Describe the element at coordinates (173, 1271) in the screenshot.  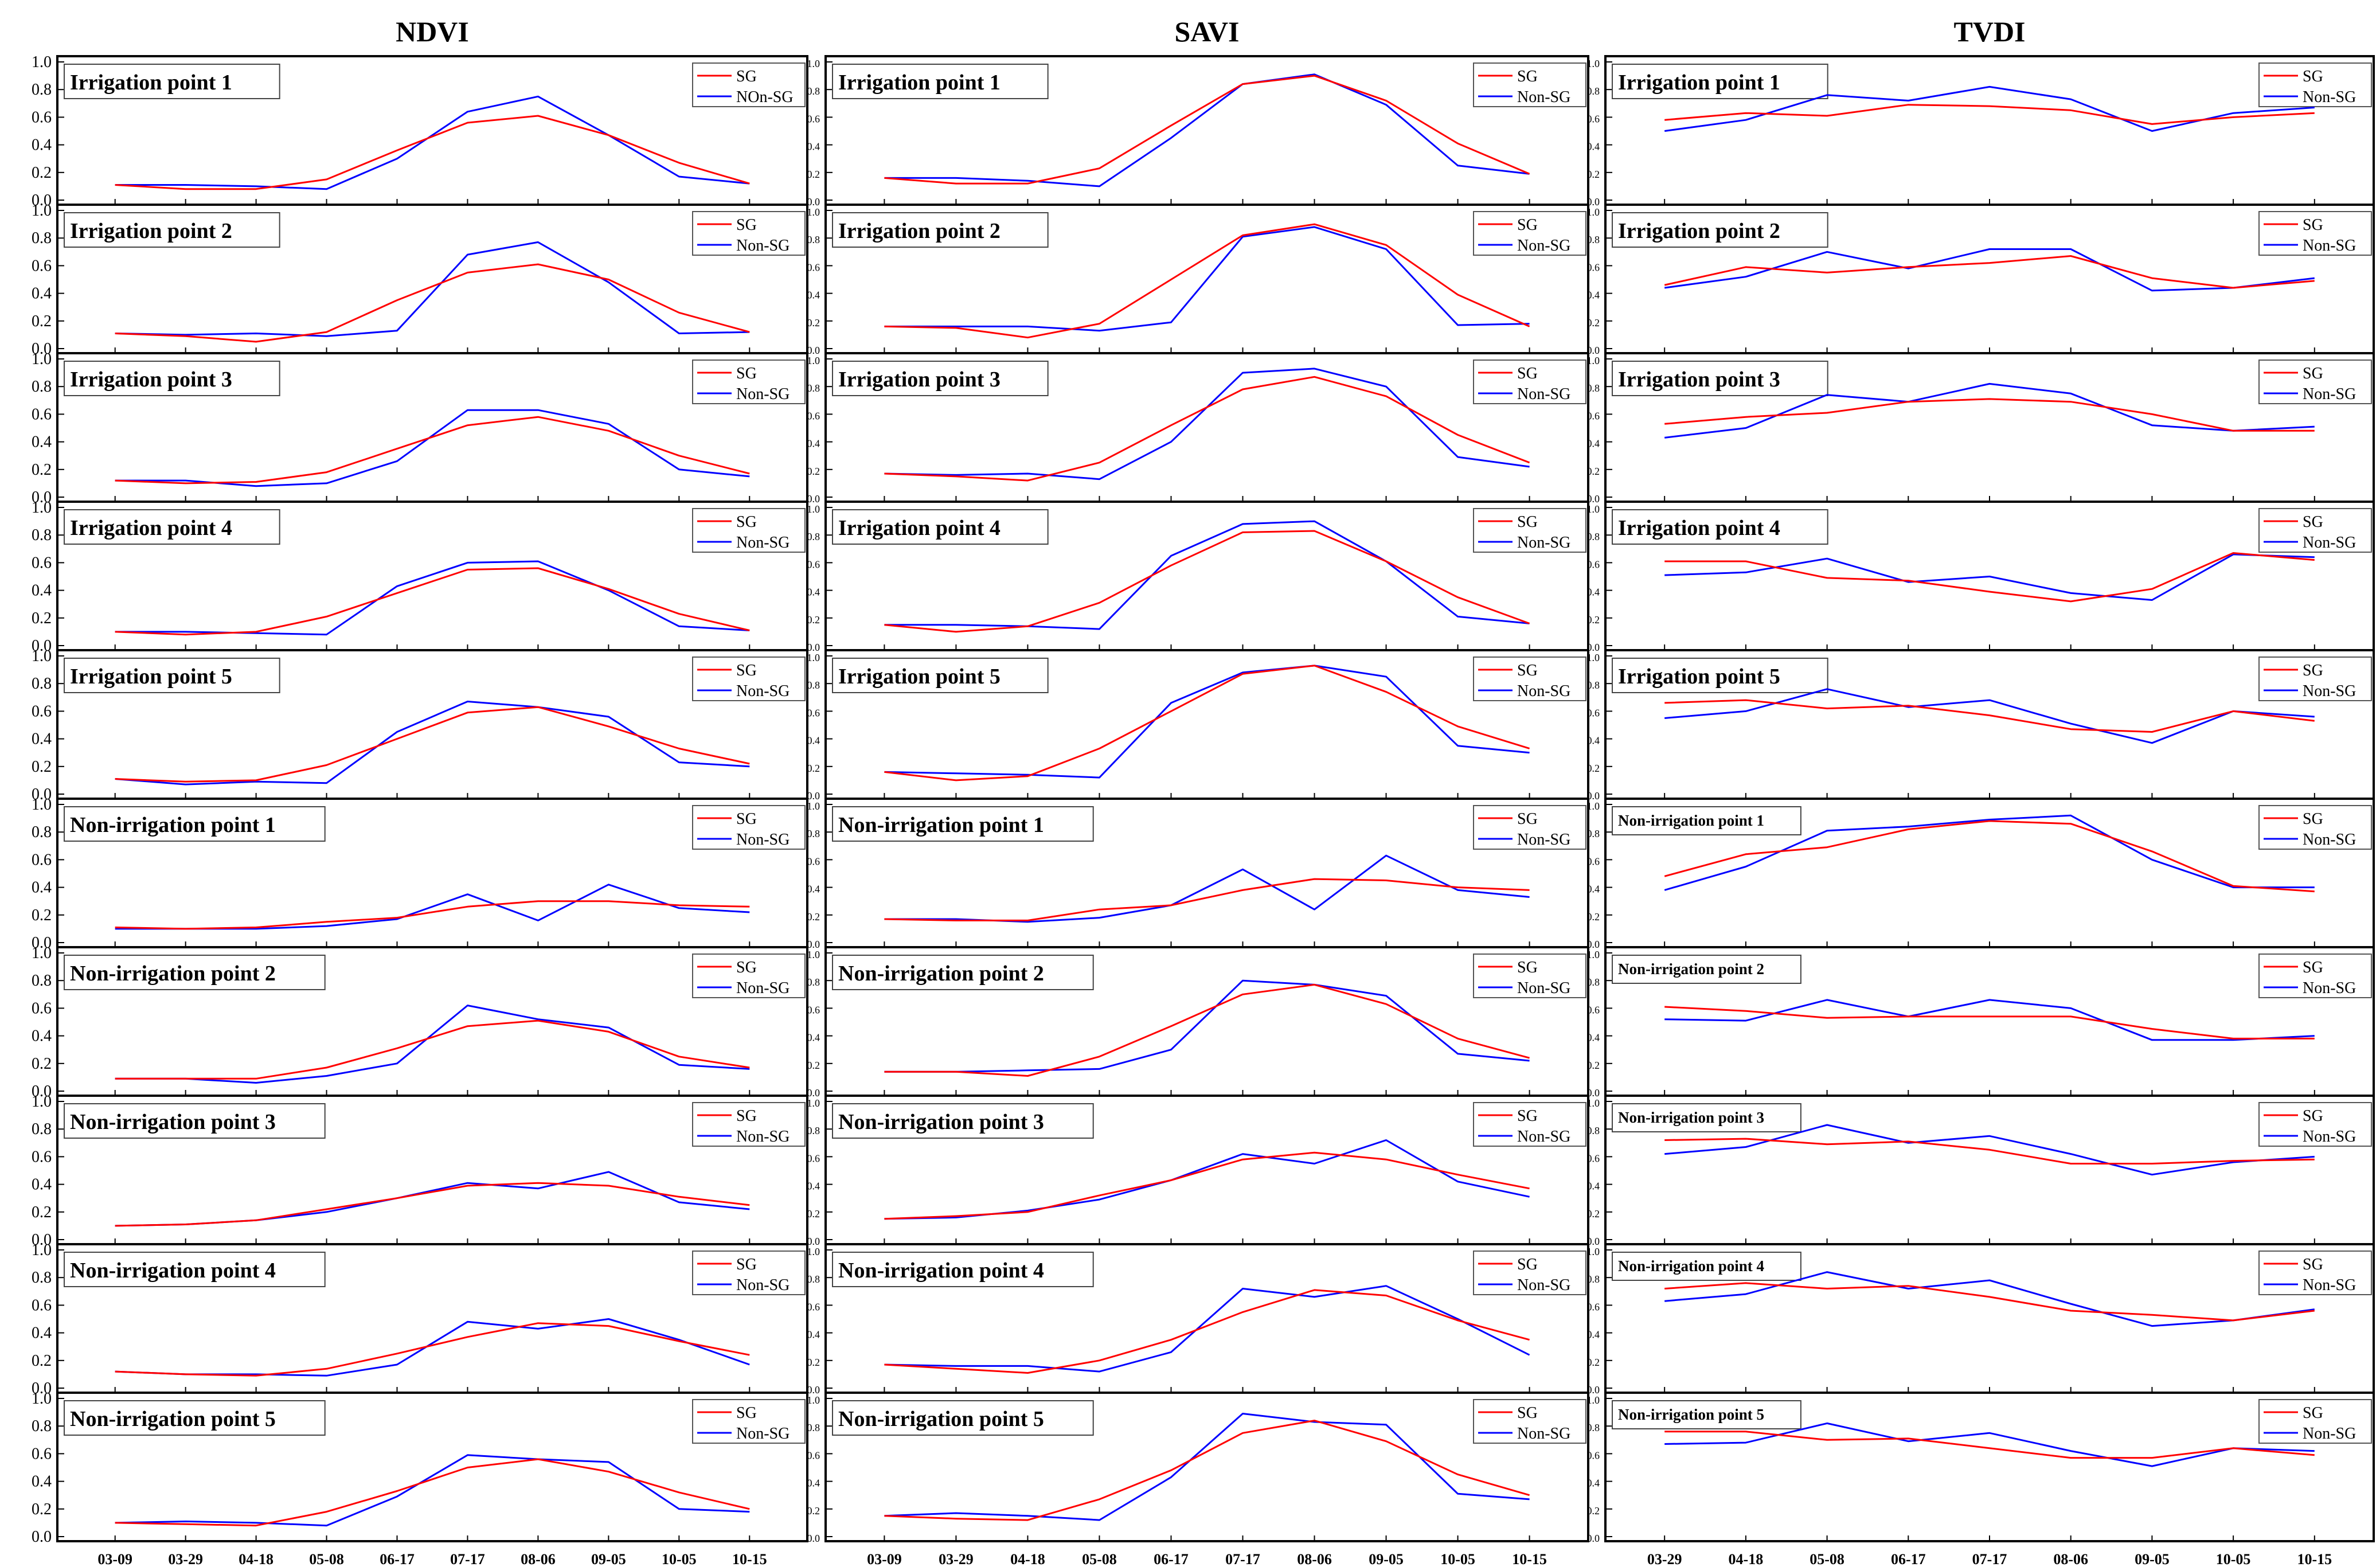
I see `panel-label: Non-irrigation point 4` at that location.